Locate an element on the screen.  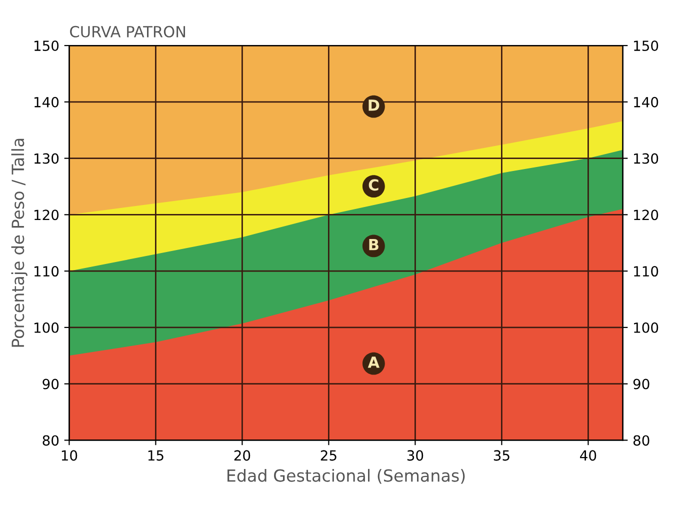
annotation: B is located at coordinates (373, 244).